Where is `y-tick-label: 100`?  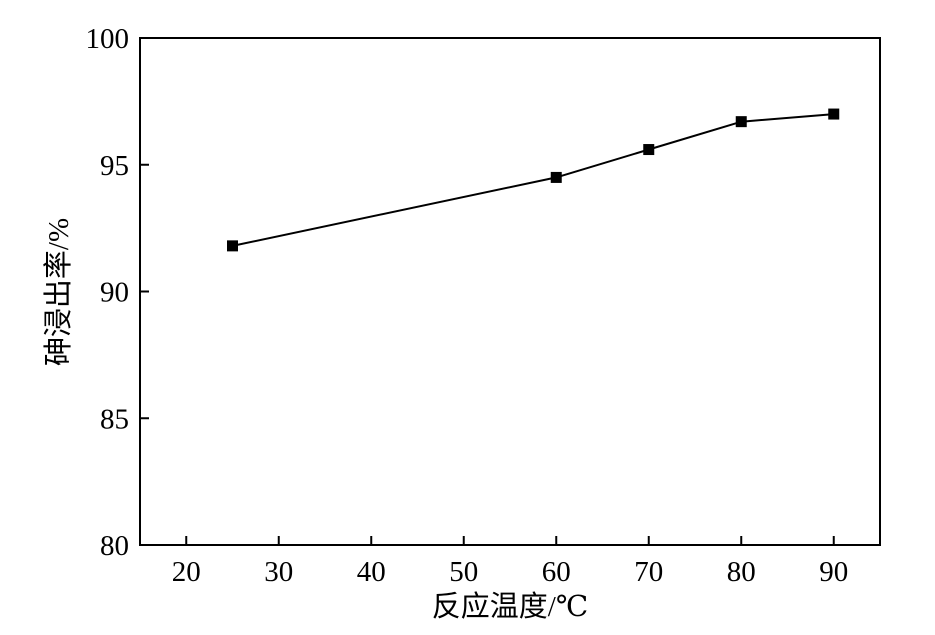
y-tick-label: 100 is located at coordinates (108, 39).